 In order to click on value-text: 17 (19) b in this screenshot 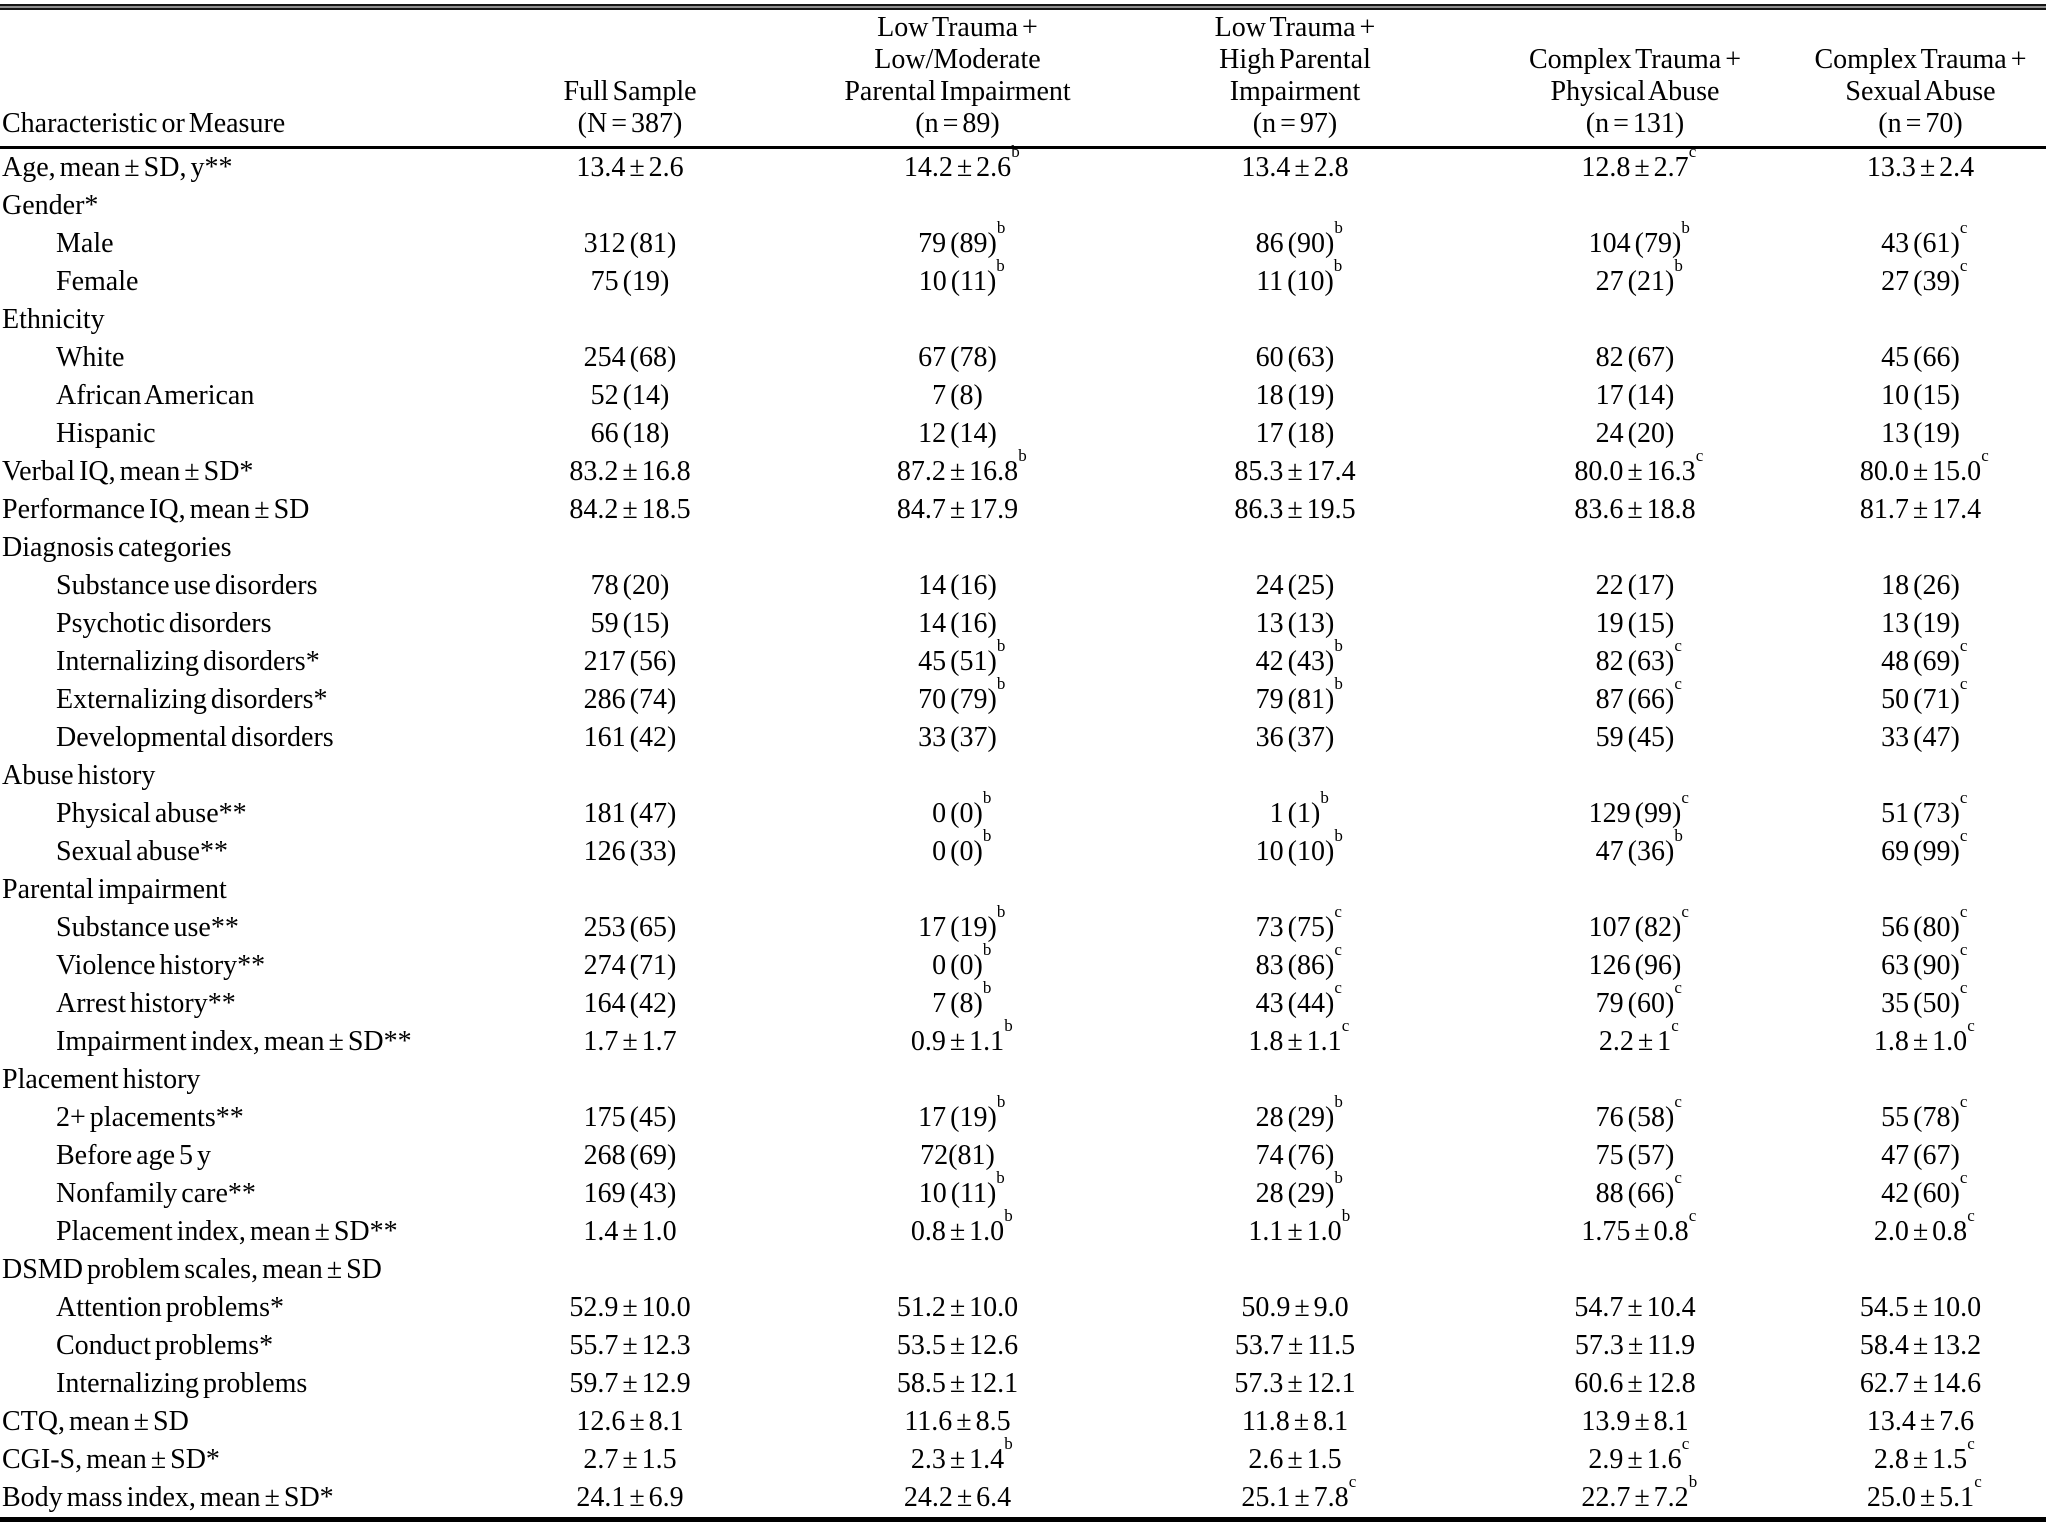, I will do `click(962, 1112)`.